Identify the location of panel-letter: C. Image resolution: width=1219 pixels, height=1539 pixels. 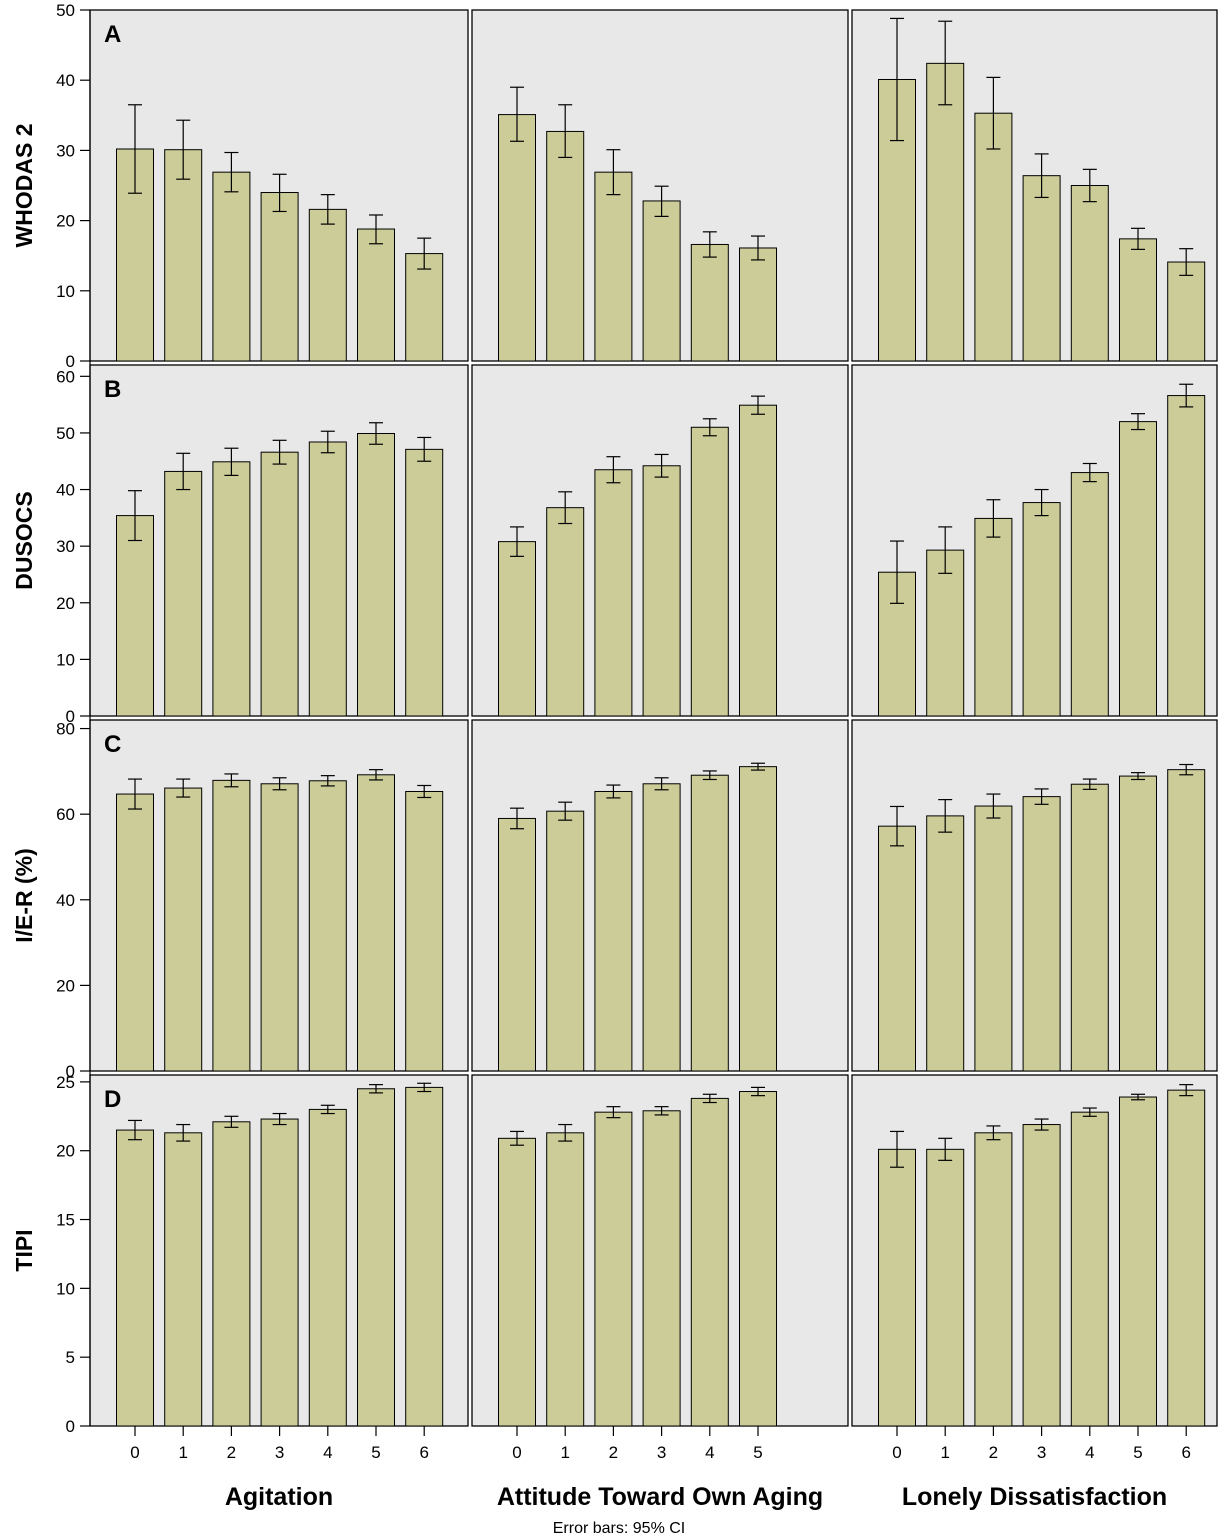
(112, 744).